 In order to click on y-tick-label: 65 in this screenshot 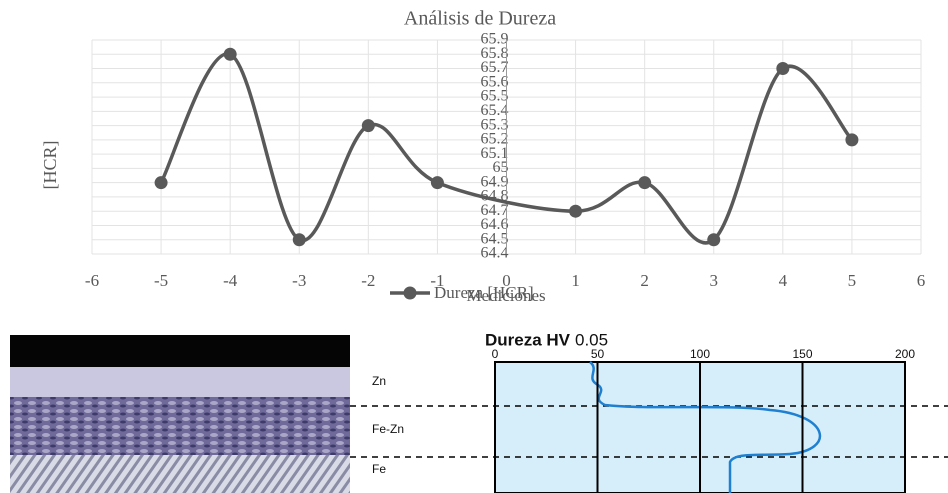, I will do `click(501, 167)`.